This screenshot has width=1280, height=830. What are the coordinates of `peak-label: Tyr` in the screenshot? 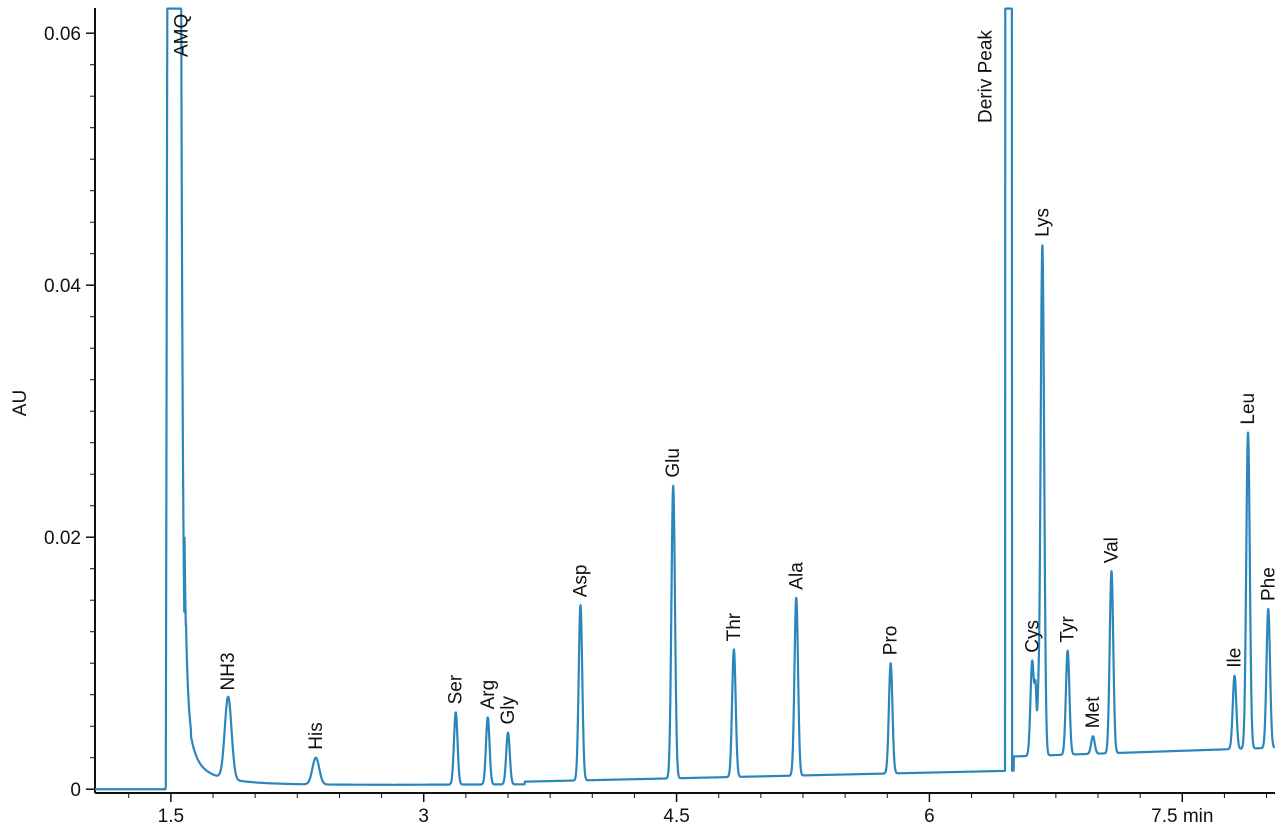 It's located at (1068, 629).